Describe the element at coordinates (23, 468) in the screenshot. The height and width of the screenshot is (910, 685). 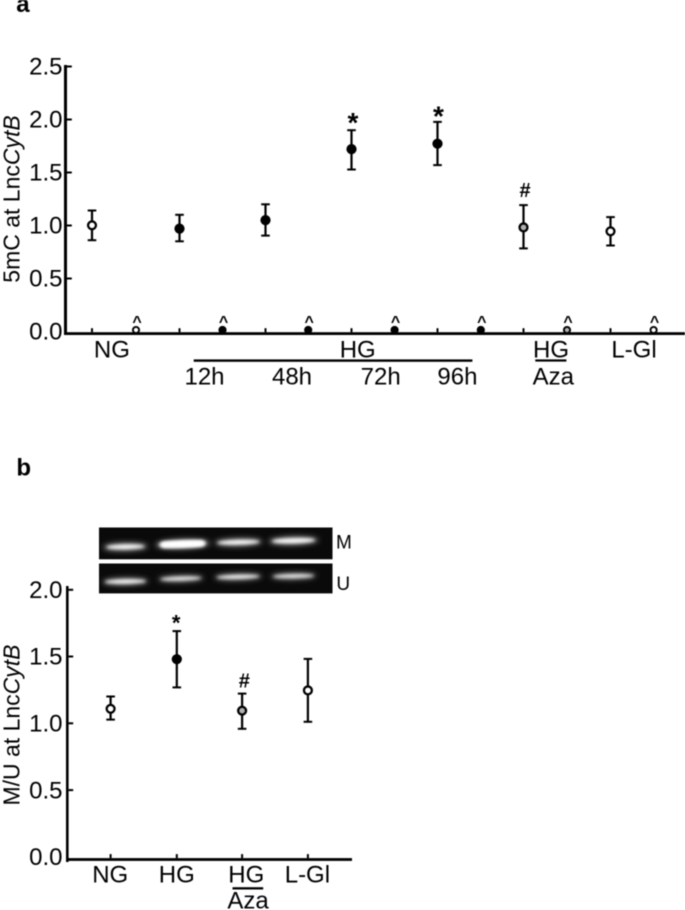
I see `svg-text: b` at that location.